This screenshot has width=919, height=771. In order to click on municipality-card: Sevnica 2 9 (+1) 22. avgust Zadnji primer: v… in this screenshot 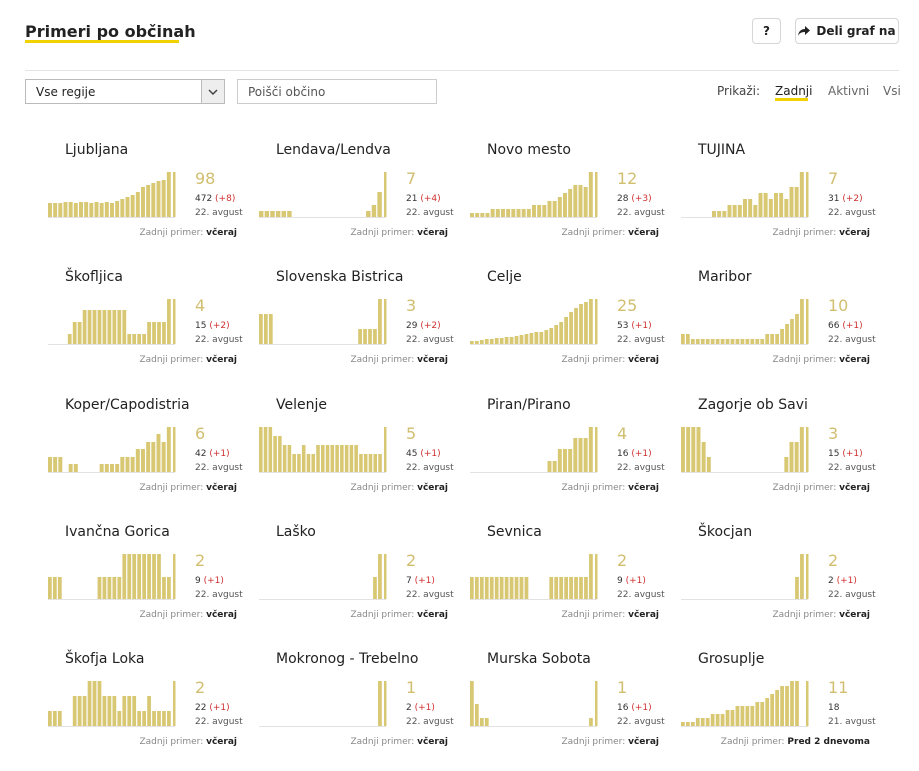, I will do `click(573, 584)`.